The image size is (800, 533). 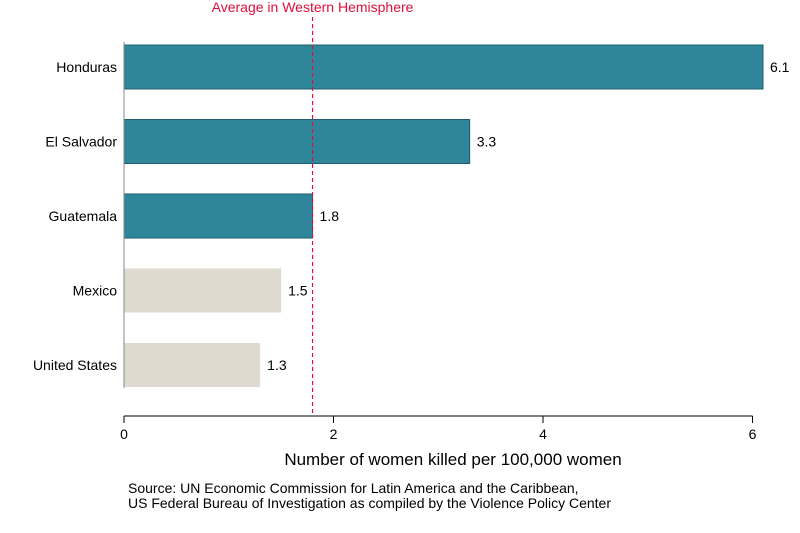 I want to click on value-label: 1.3, so click(x=277, y=365).